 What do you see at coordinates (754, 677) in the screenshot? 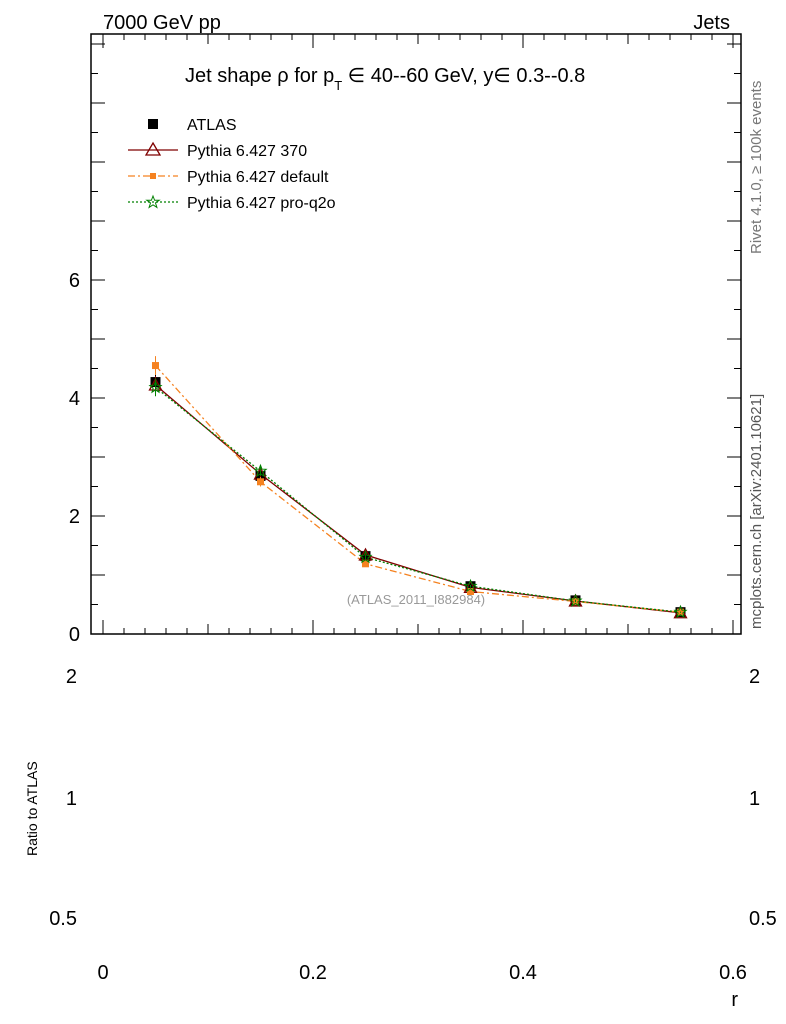
I see `ratio-tick-right-2: 2` at bounding box center [754, 677].